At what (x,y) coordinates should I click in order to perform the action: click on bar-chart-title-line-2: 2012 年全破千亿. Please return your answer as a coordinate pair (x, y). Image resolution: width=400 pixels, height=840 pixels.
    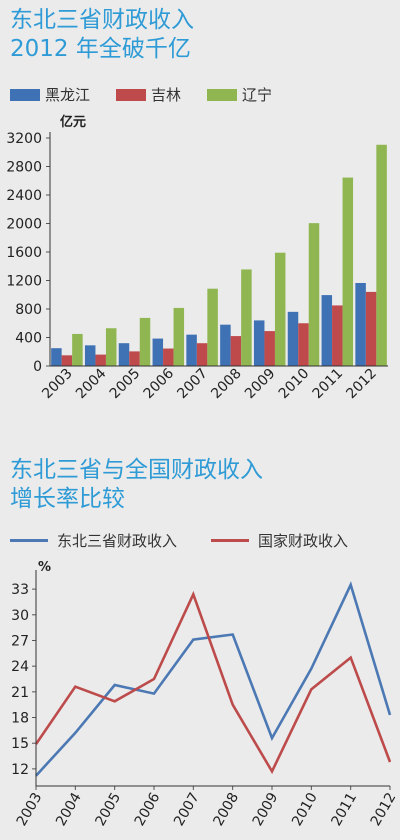
    Looking at the image, I should click on (100, 49).